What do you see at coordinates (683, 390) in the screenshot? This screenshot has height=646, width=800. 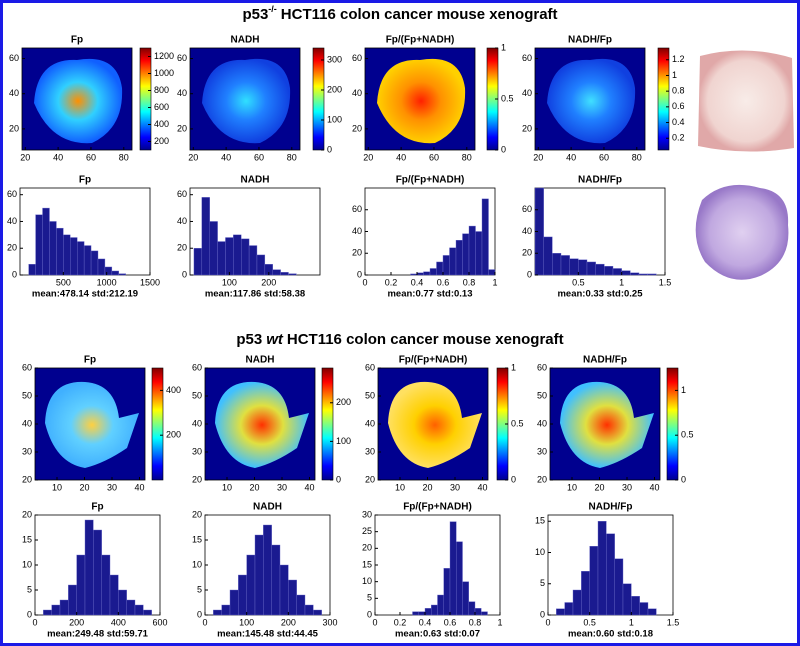 I see `colorbar-label: 1` at bounding box center [683, 390].